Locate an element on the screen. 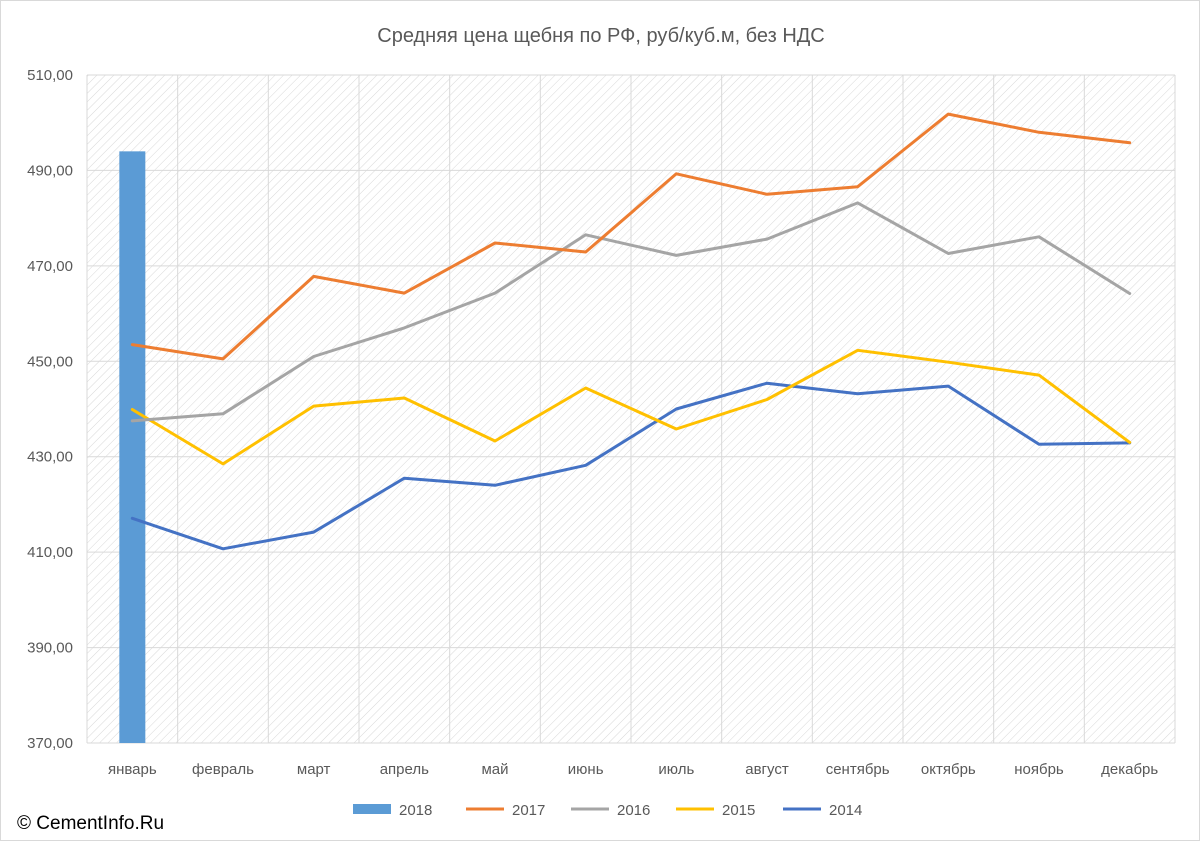 Image resolution: width=1200 pixels, height=841 pixels. legend: 2018 2017 2016 2015 2014 is located at coordinates (607, 810).